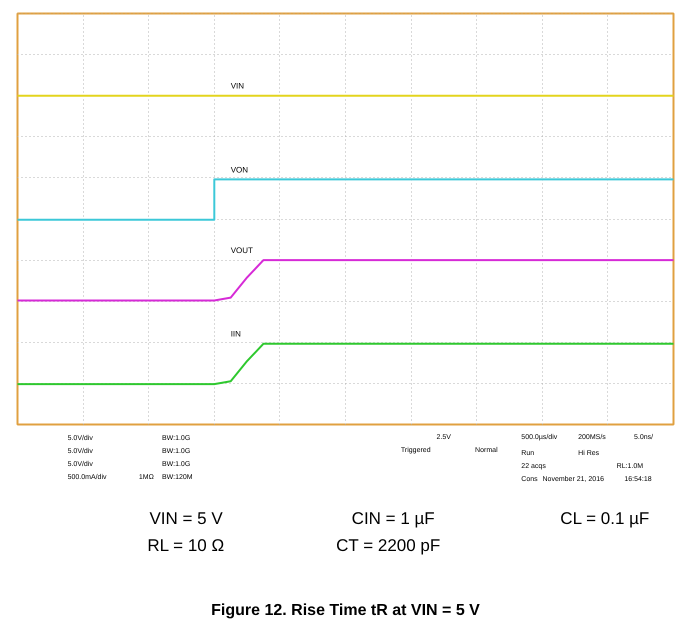 The width and height of the screenshot is (681, 636). I want to click on text: RL = 10 Ω, so click(185, 545).